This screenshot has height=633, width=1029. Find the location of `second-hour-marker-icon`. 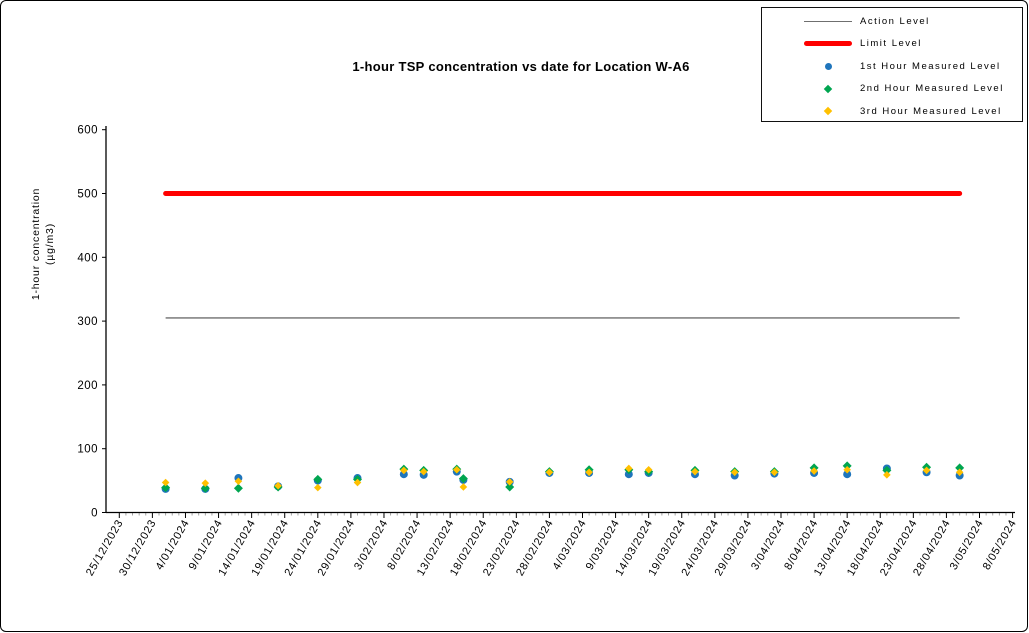

second-hour-marker-icon is located at coordinates (828, 88).